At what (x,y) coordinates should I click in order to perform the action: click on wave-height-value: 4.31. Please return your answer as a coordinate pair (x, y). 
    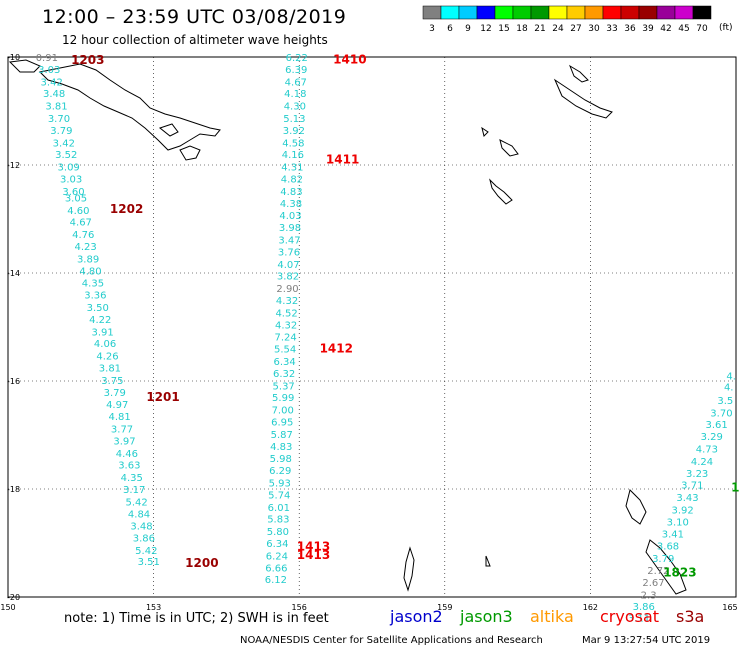
    Looking at the image, I should click on (292, 168).